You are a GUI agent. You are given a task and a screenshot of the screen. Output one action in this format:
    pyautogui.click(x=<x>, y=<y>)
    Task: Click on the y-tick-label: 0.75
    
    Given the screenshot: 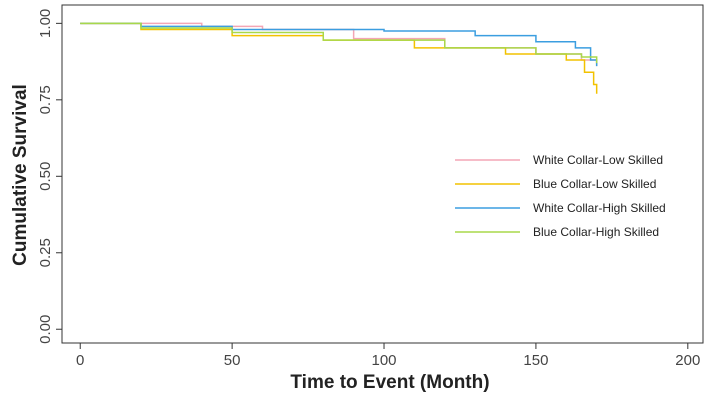 What is the action you would take?
    pyautogui.click(x=45, y=99)
    